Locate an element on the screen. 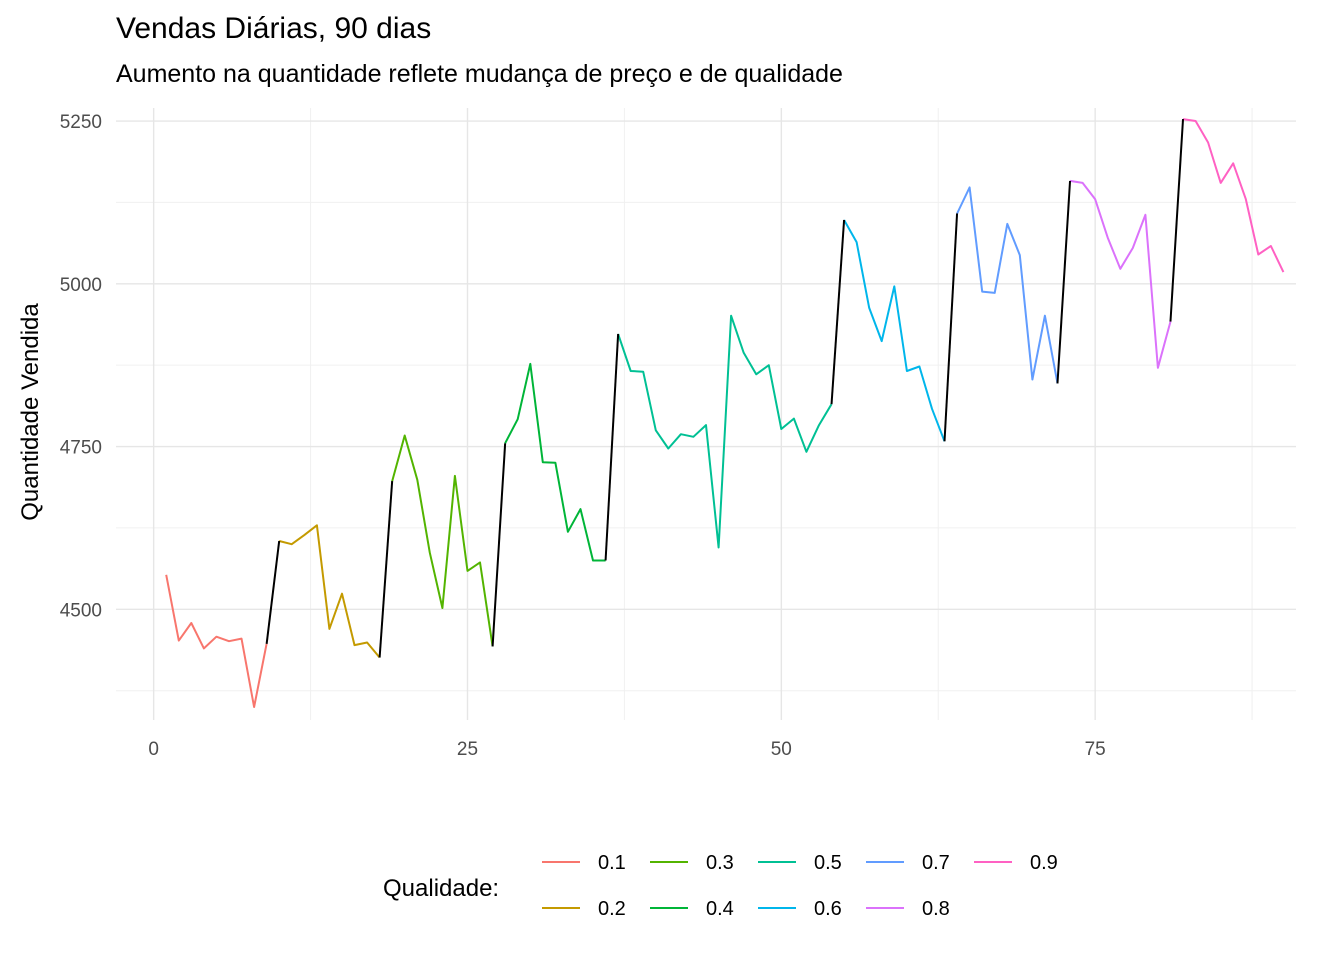 The width and height of the screenshot is (1344, 960). y-tick-label: 4500 is located at coordinates (81, 610).